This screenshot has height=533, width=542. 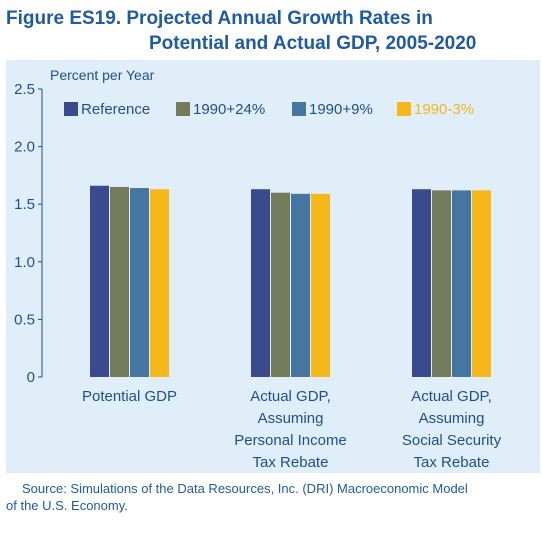 I want to click on source-line-2: of the U.S. Economy., so click(x=67, y=505).